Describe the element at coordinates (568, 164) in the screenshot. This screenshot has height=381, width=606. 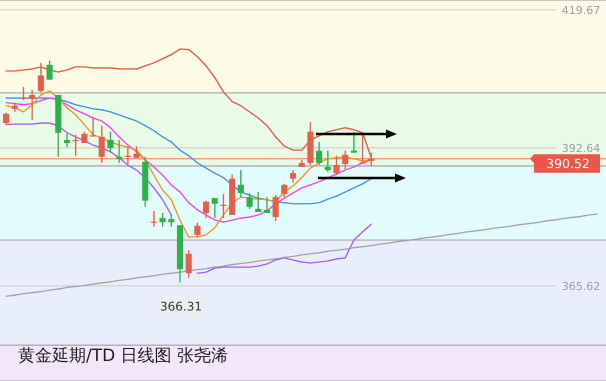
I see `ref-line-label: 390.52` at that location.